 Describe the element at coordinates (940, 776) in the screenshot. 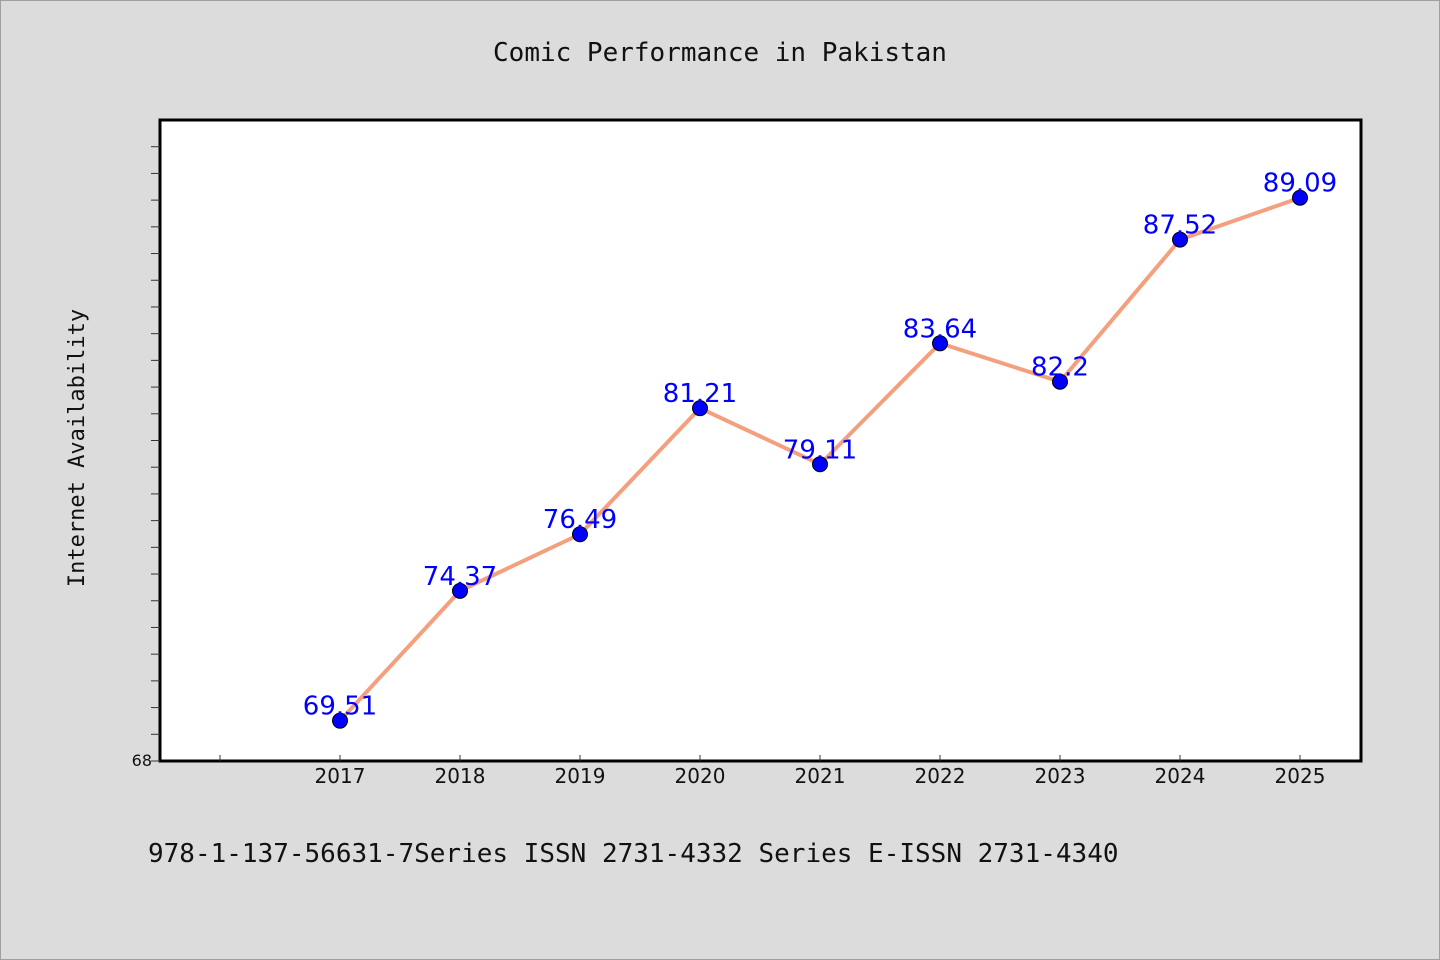

I see `x-tick-label: 2022` at that location.